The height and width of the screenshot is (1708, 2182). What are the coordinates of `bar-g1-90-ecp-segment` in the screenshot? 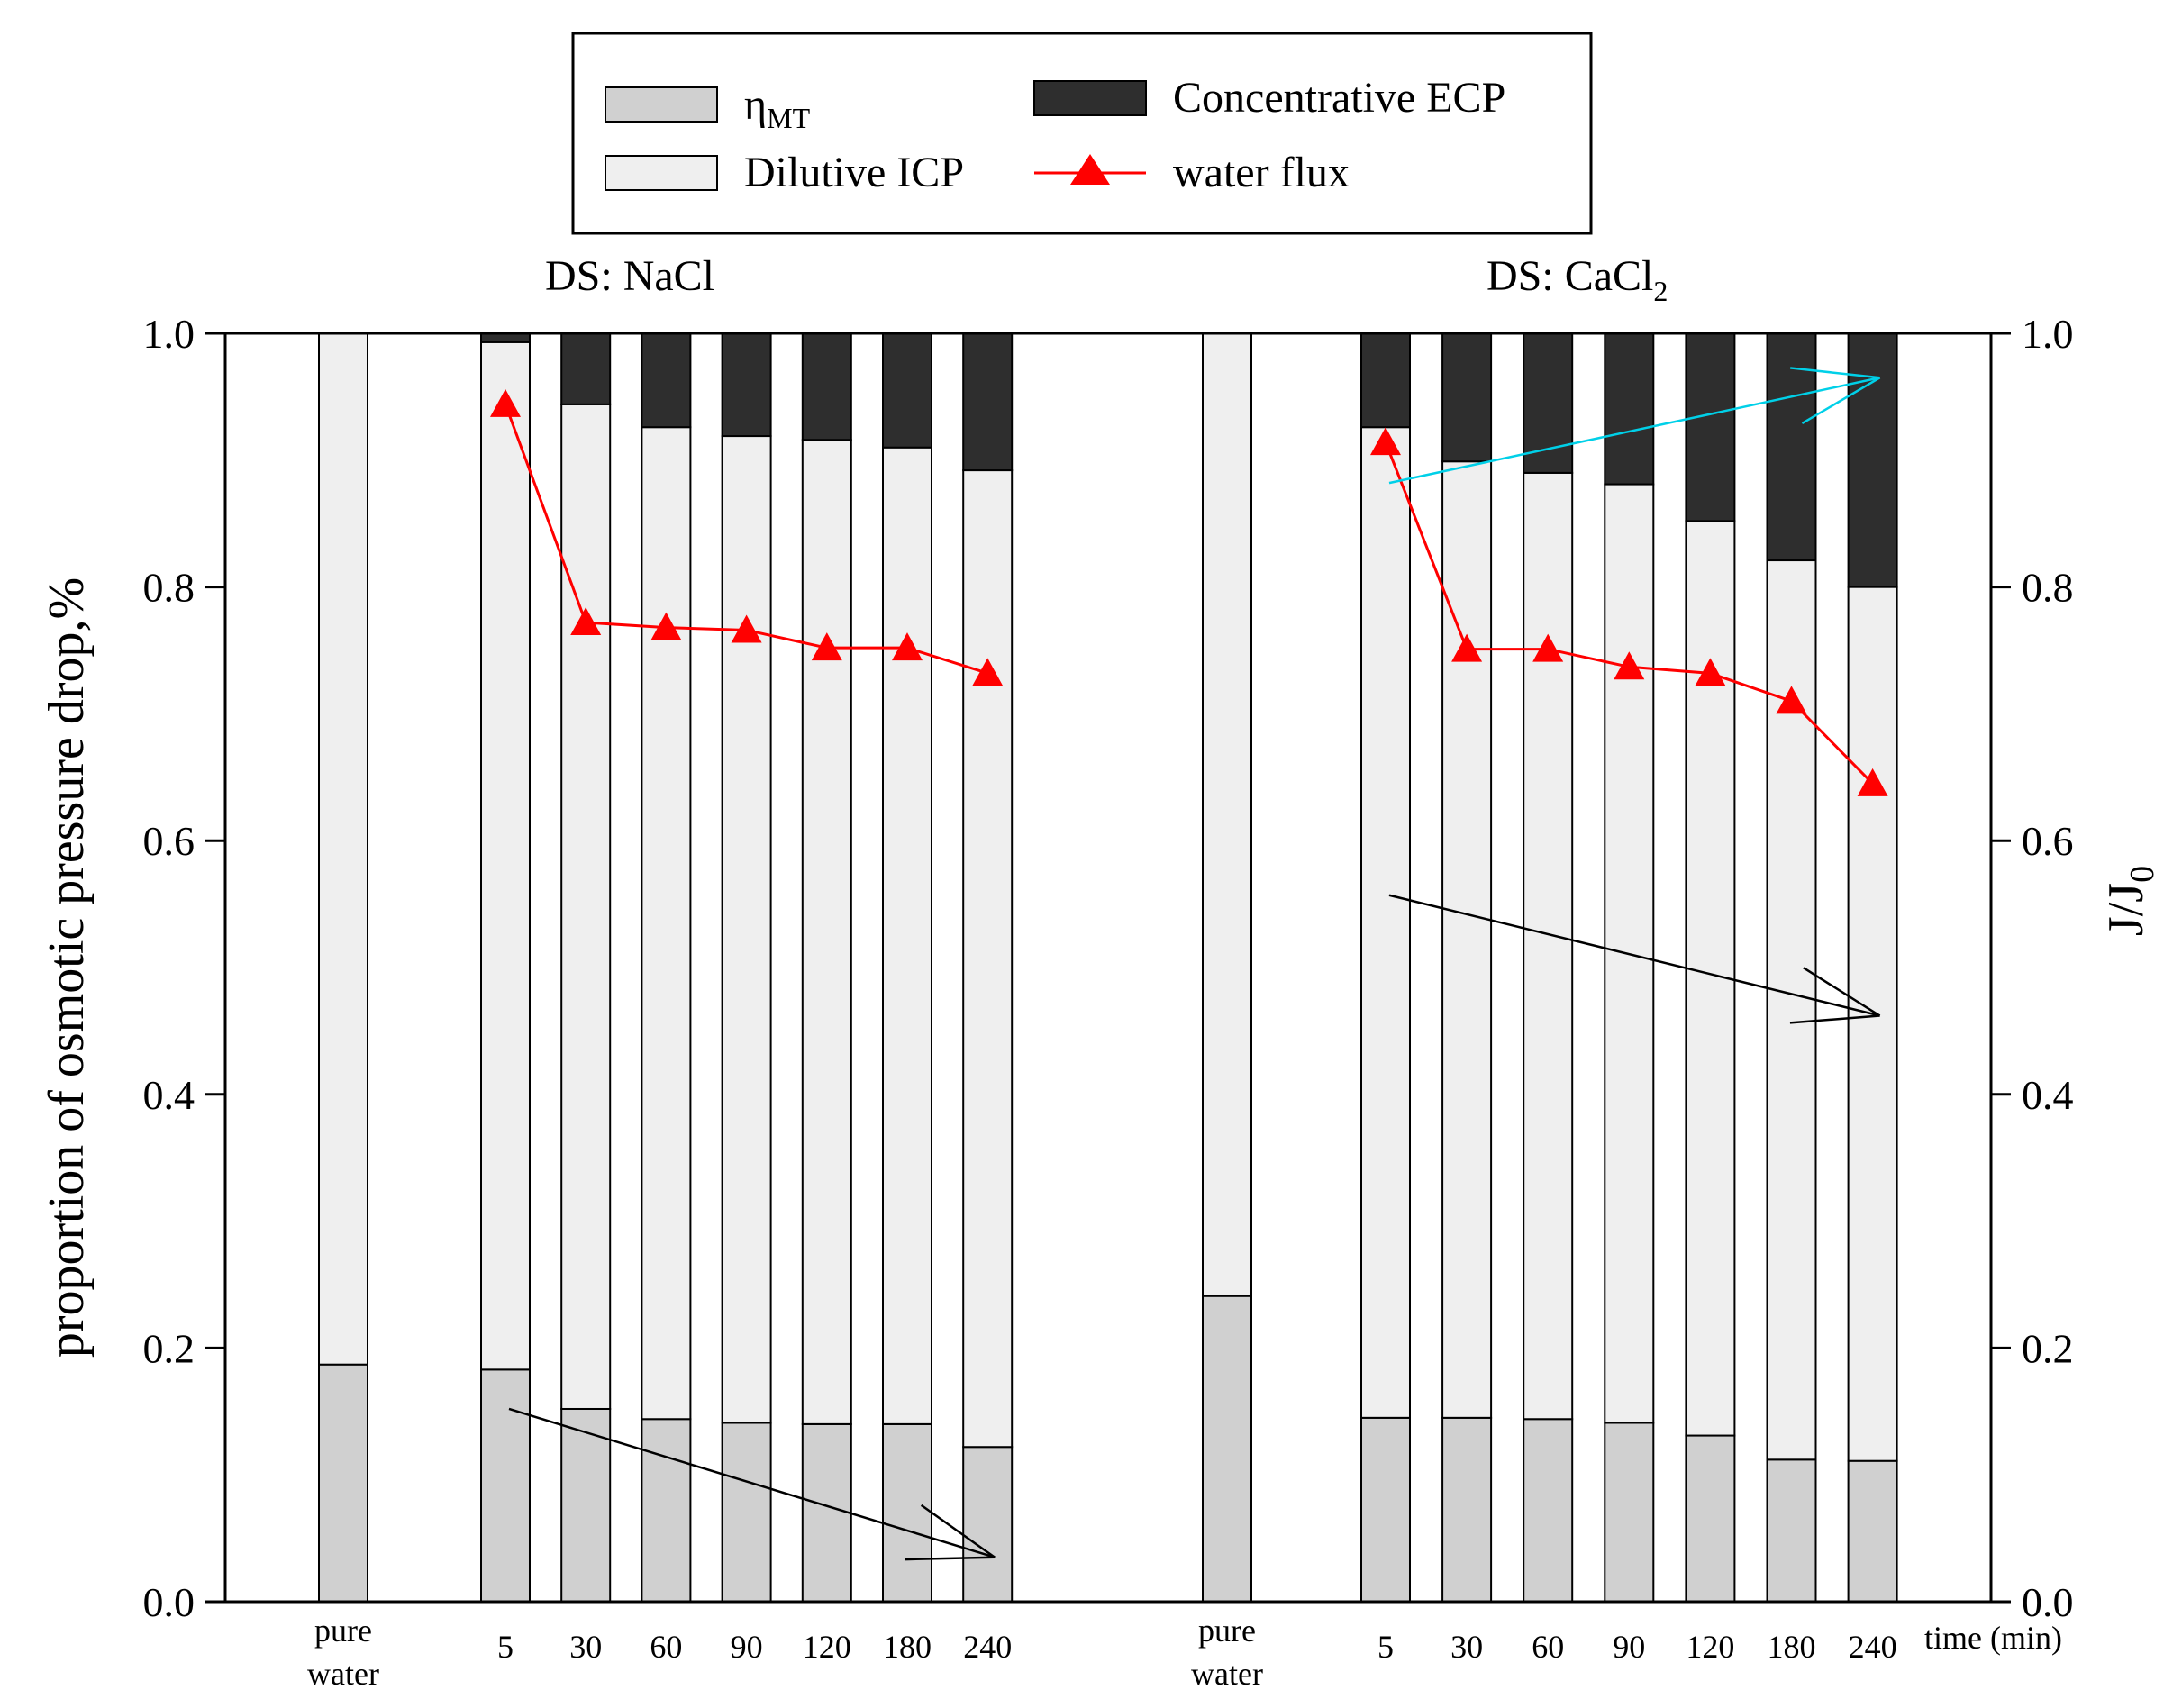 It's located at (1629, 409).